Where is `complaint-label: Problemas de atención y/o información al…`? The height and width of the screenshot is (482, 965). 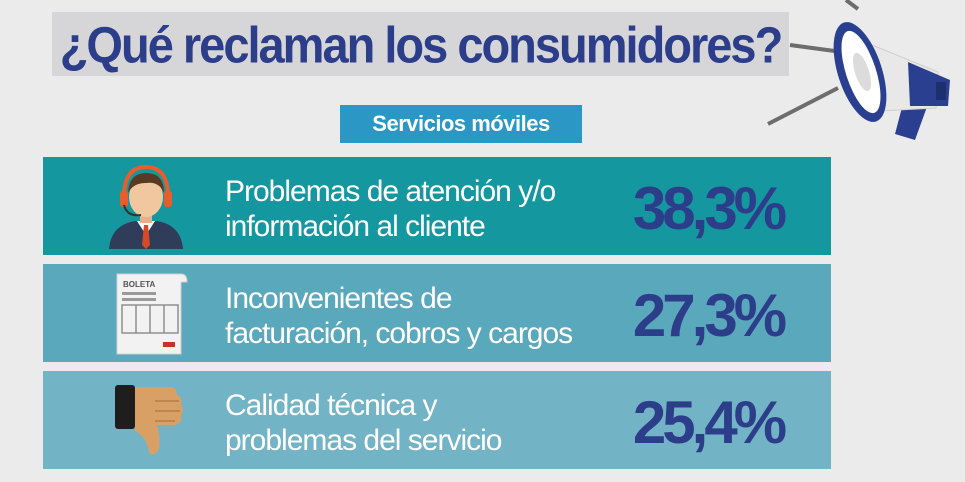 complaint-label: Problemas de atención y/o información al… is located at coordinates (390, 209).